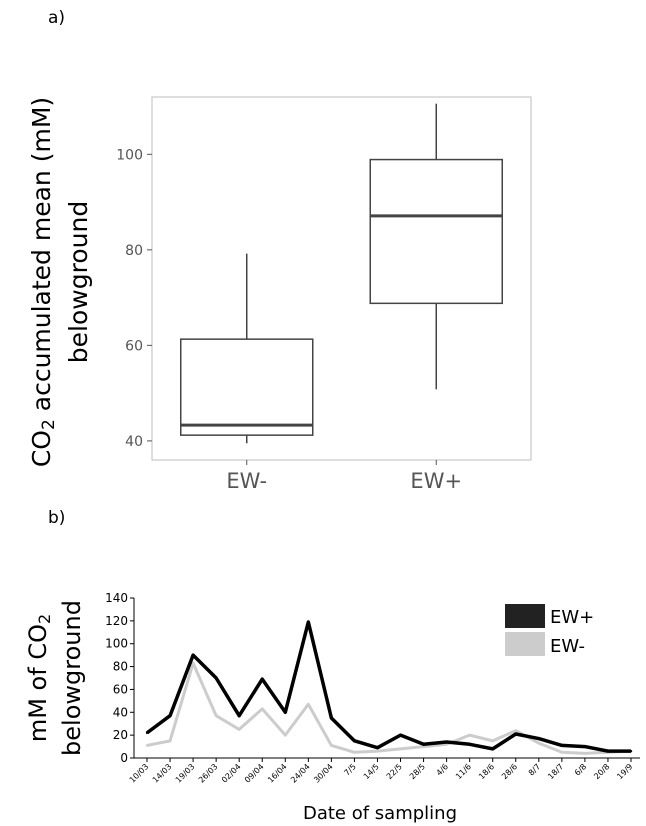 The image size is (646, 826). What do you see at coordinates (534, 769) in the screenshot?
I see `x-tick-label: 8/7` at bounding box center [534, 769].